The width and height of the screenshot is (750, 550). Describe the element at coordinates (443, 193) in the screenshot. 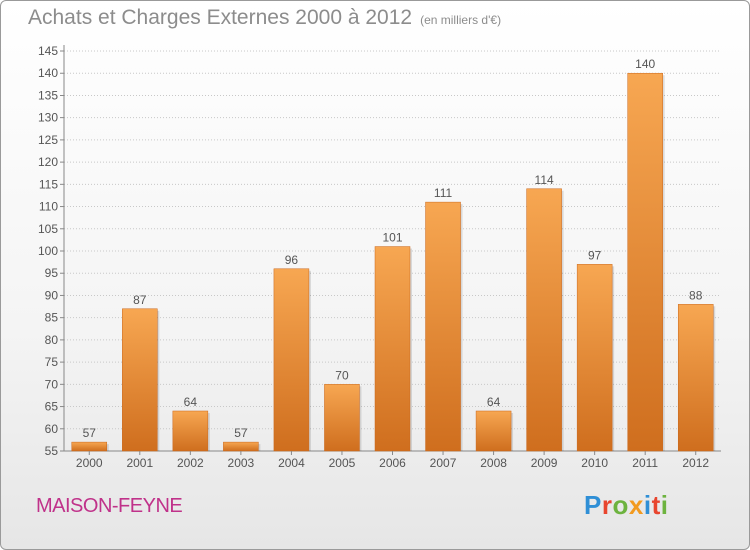

I see `data-label: 111` at that location.